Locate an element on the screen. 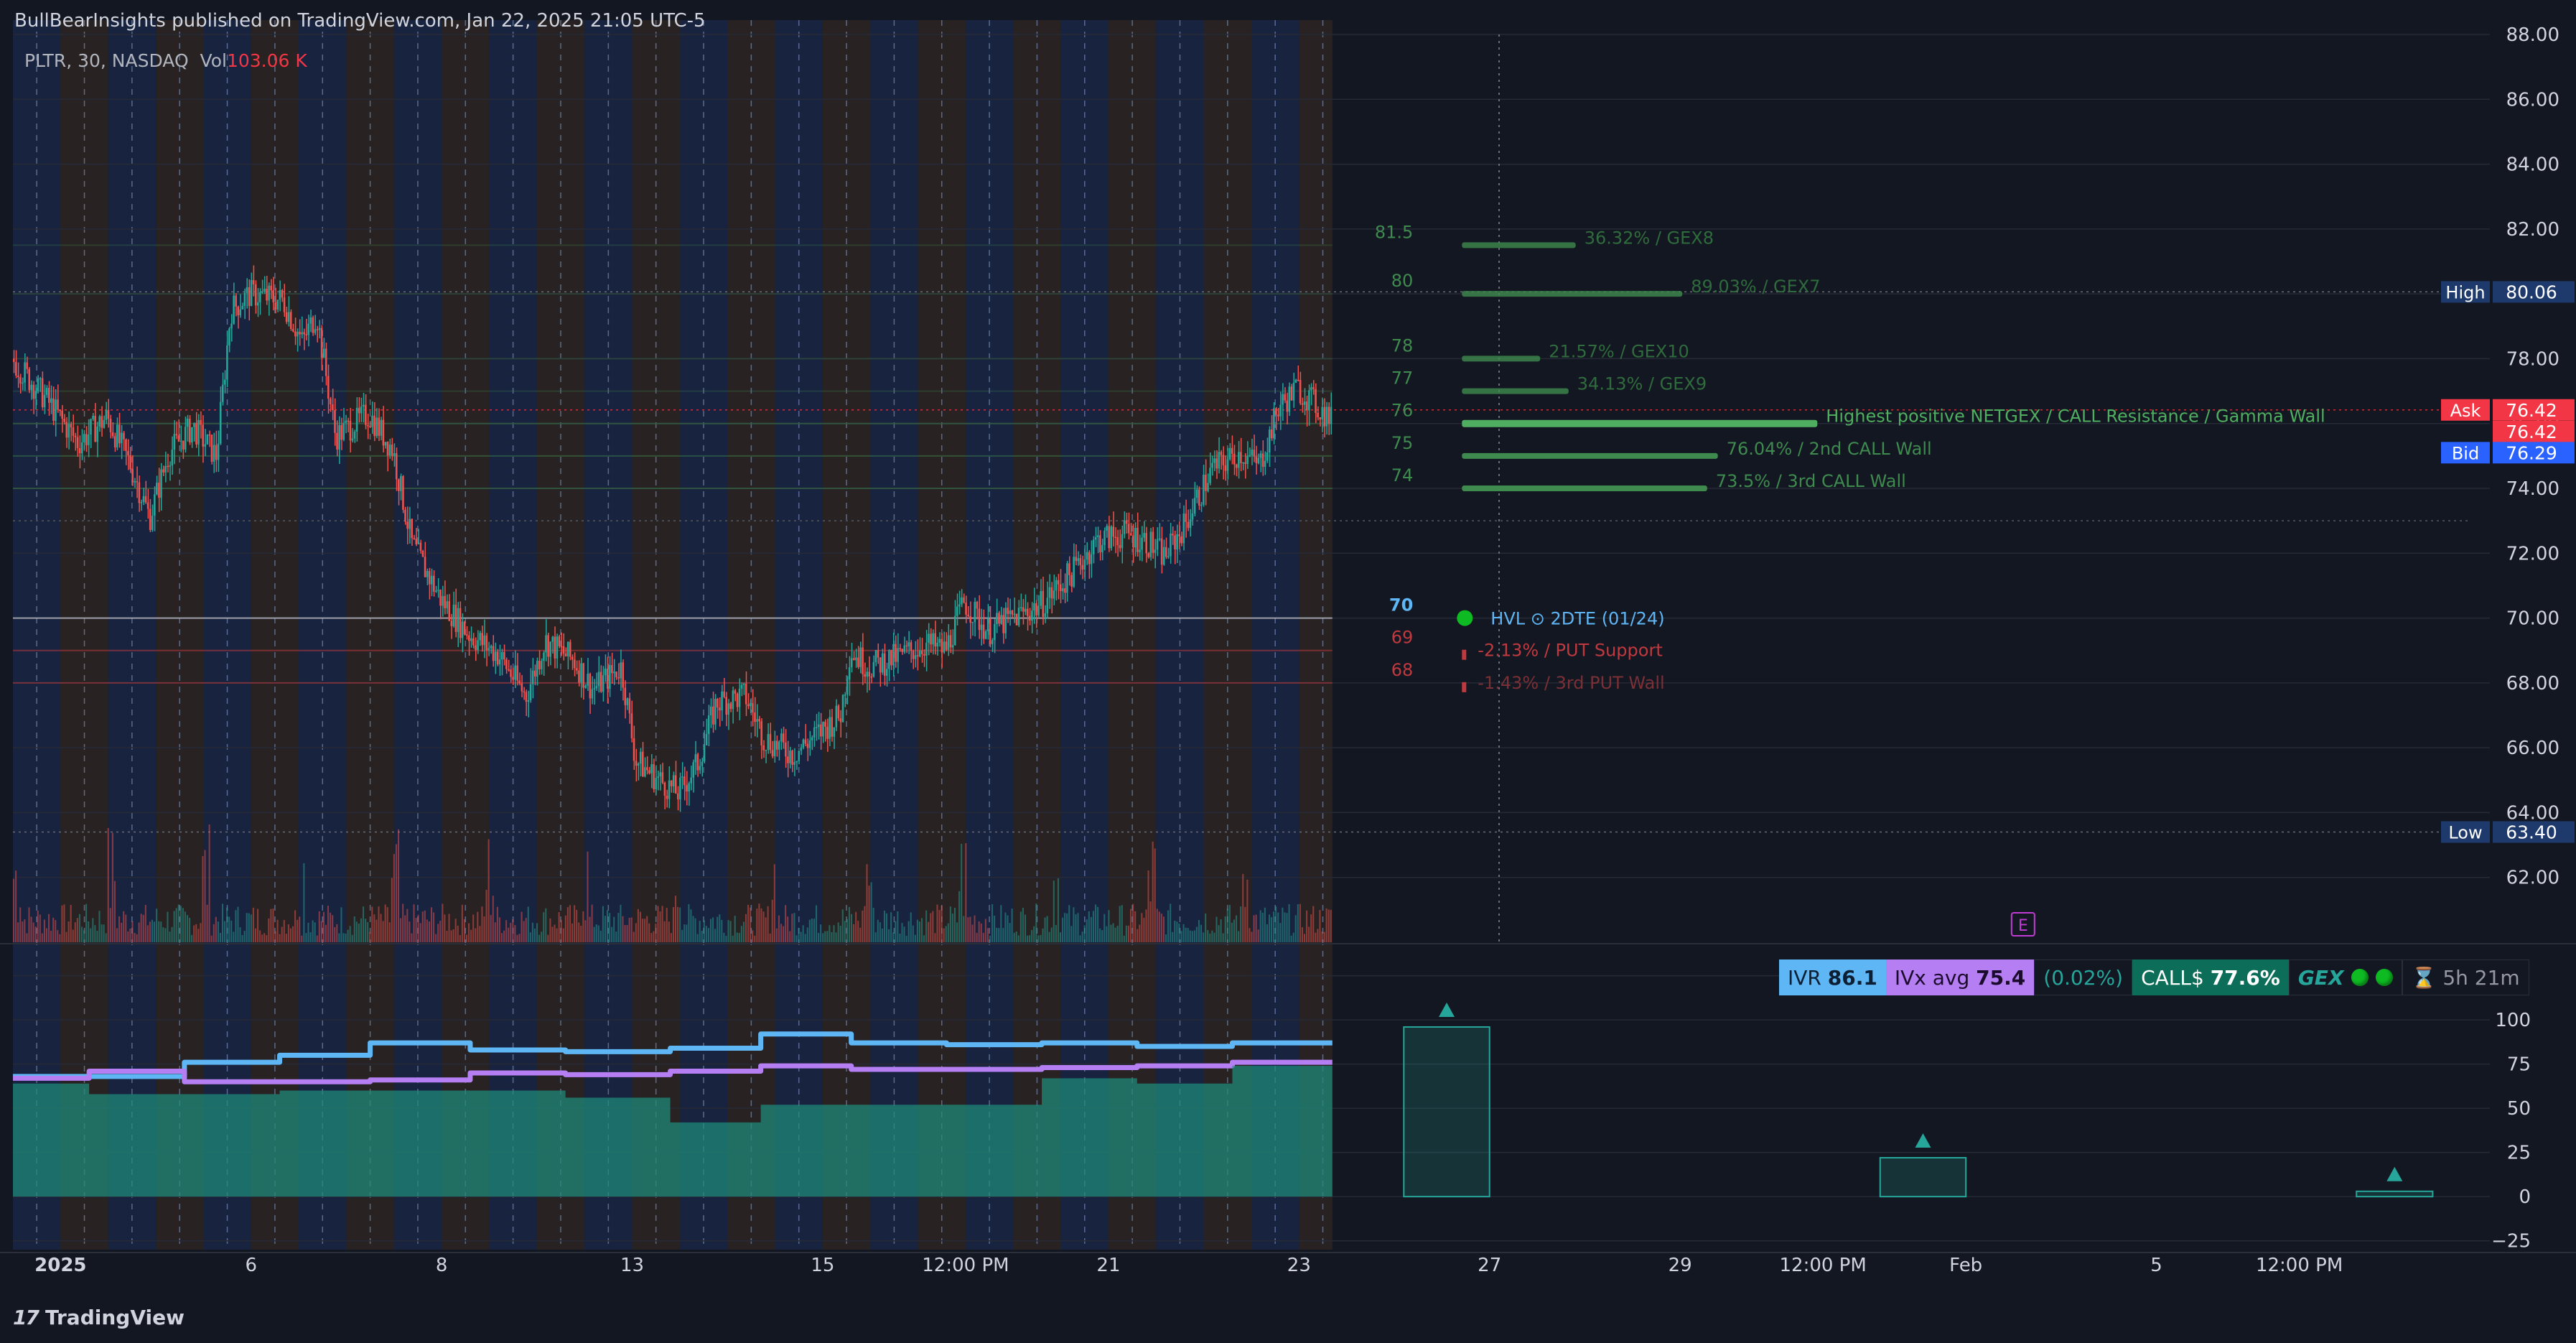  price-tick: 72.00 is located at coordinates (2532, 553).